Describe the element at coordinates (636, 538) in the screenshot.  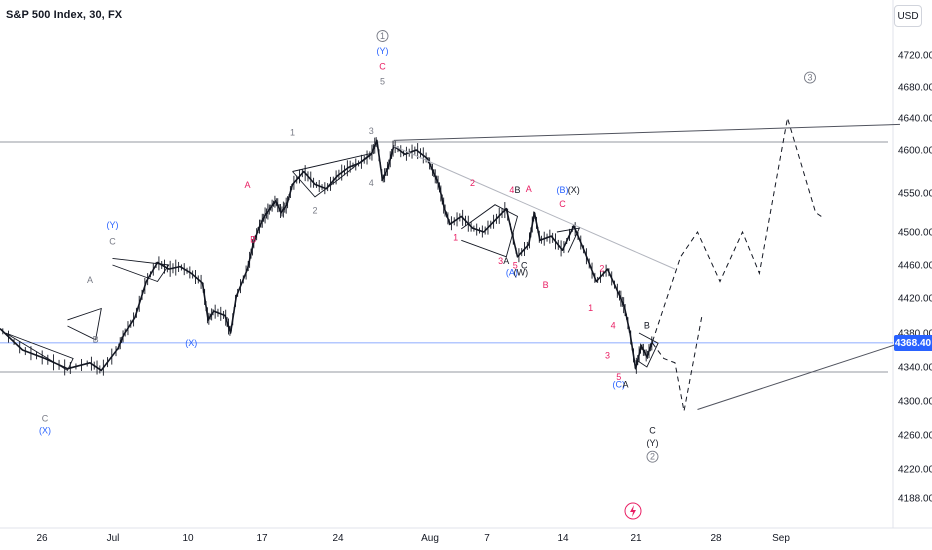
I see `x-tick-label: 21` at that location.